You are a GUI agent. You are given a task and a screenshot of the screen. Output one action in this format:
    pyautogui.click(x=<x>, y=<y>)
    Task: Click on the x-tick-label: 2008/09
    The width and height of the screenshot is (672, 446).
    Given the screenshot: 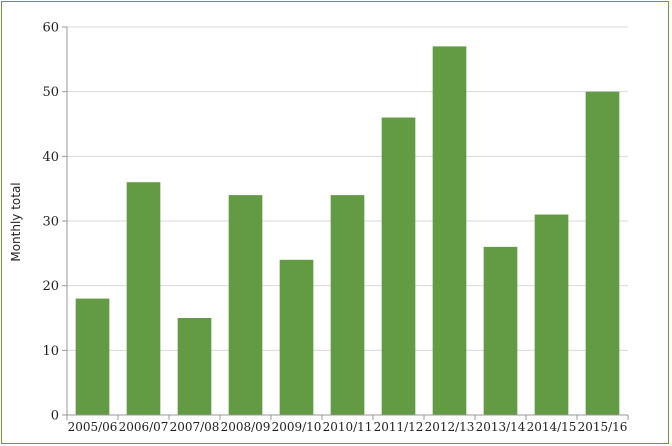 What is the action you would take?
    pyautogui.click(x=246, y=427)
    